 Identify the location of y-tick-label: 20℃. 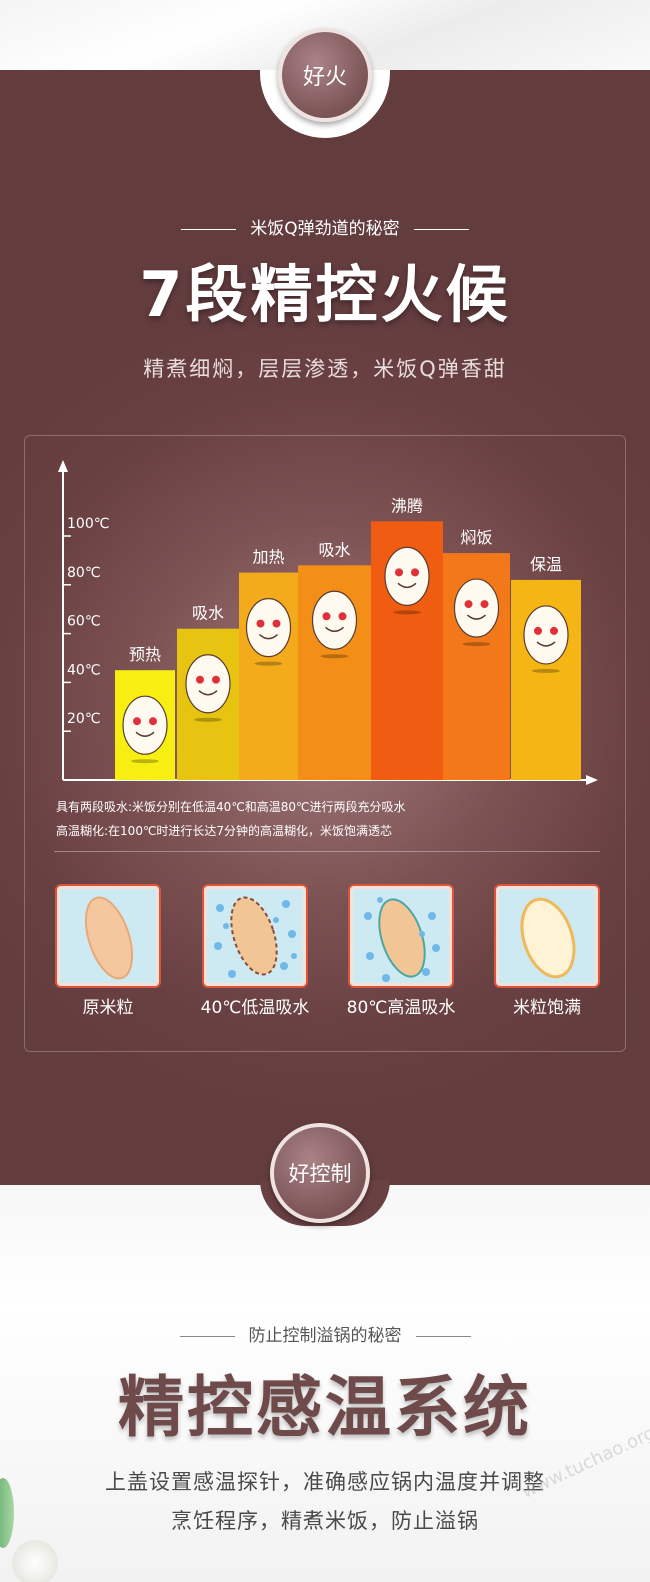
(84, 719).